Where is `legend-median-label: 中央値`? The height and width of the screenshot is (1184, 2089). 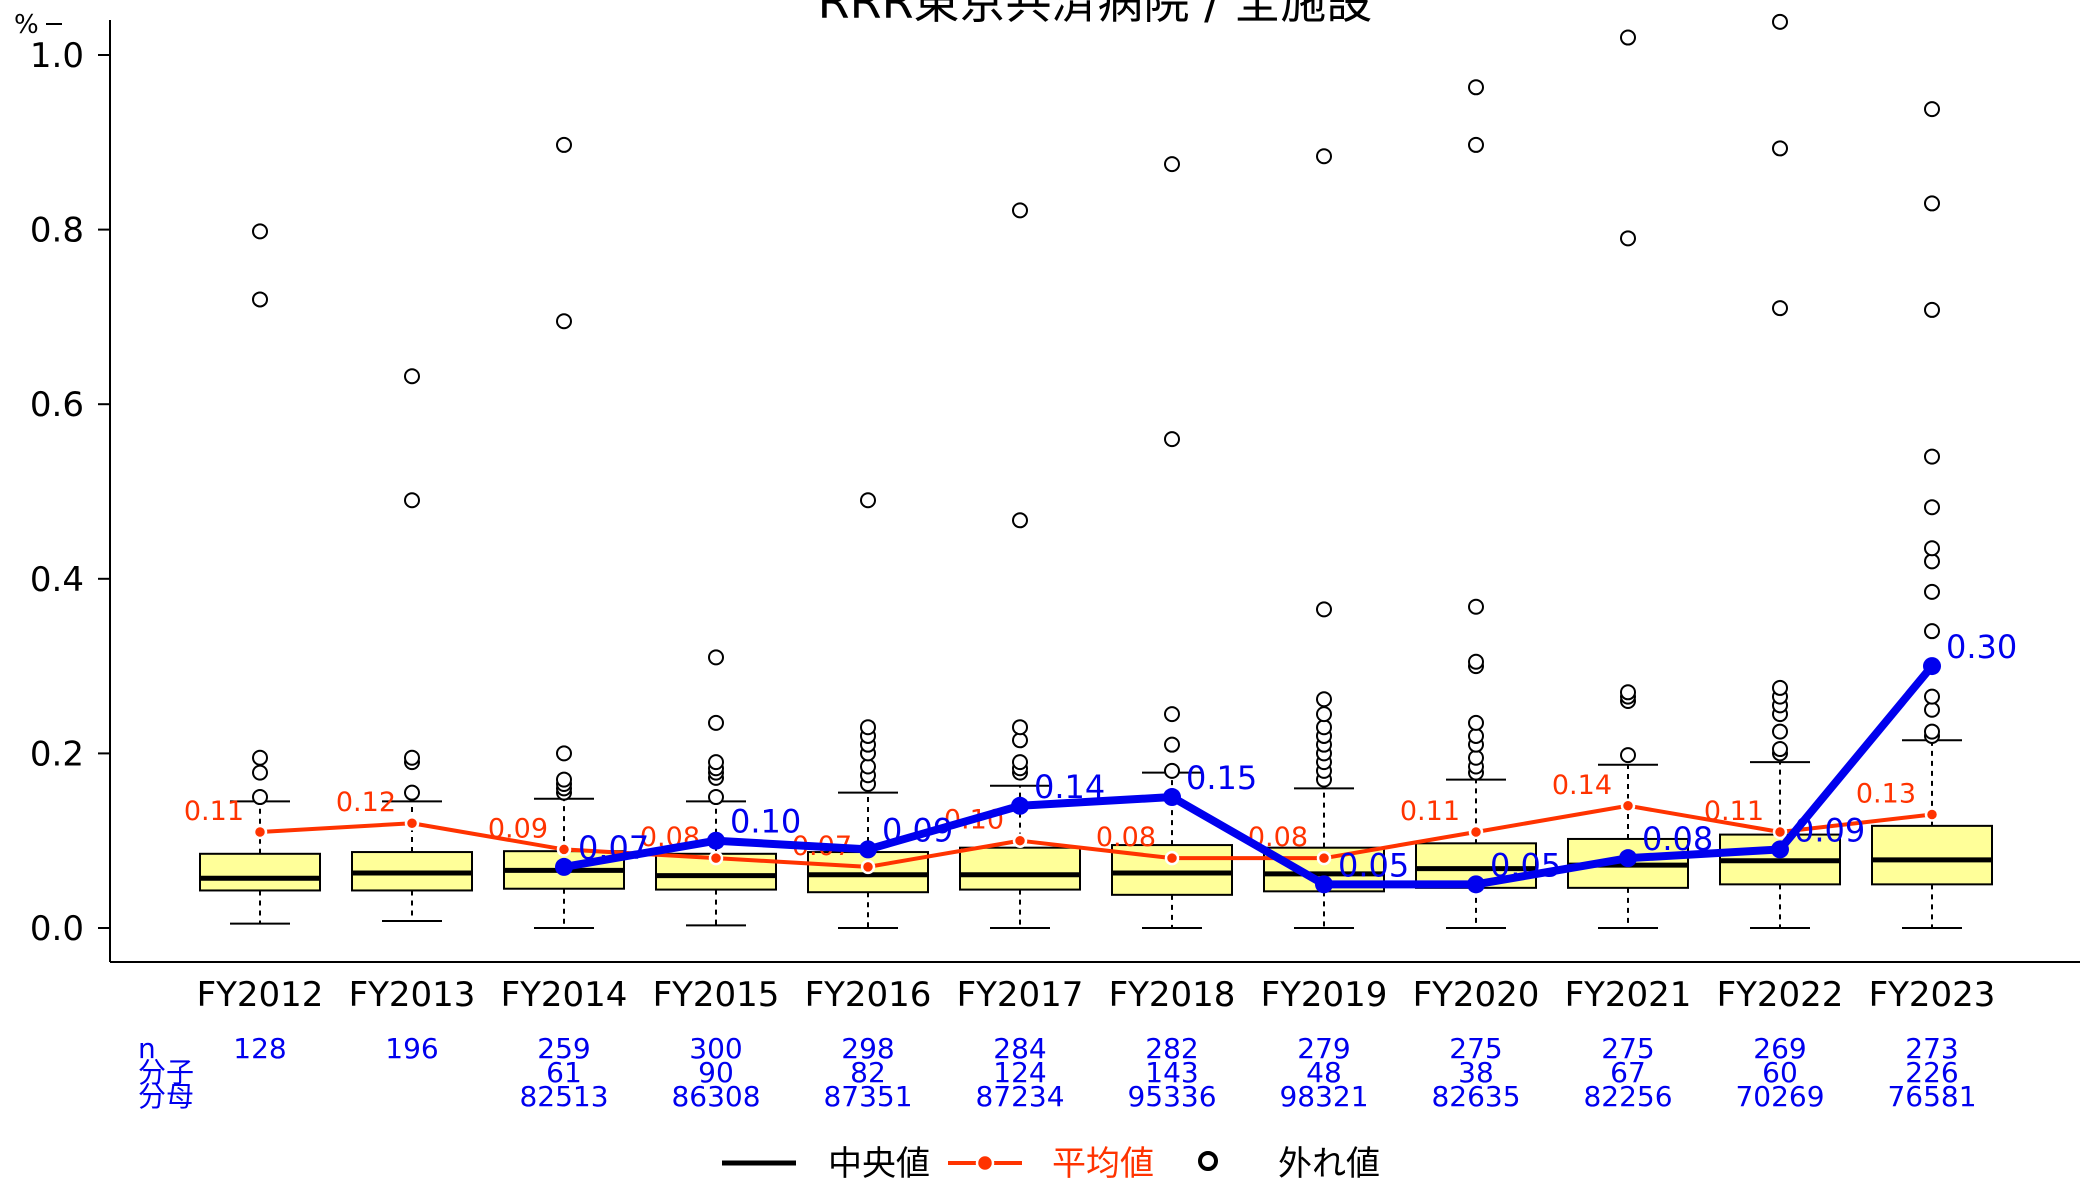 legend-median-label: 中央値 is located at coordinates (879, 1162).